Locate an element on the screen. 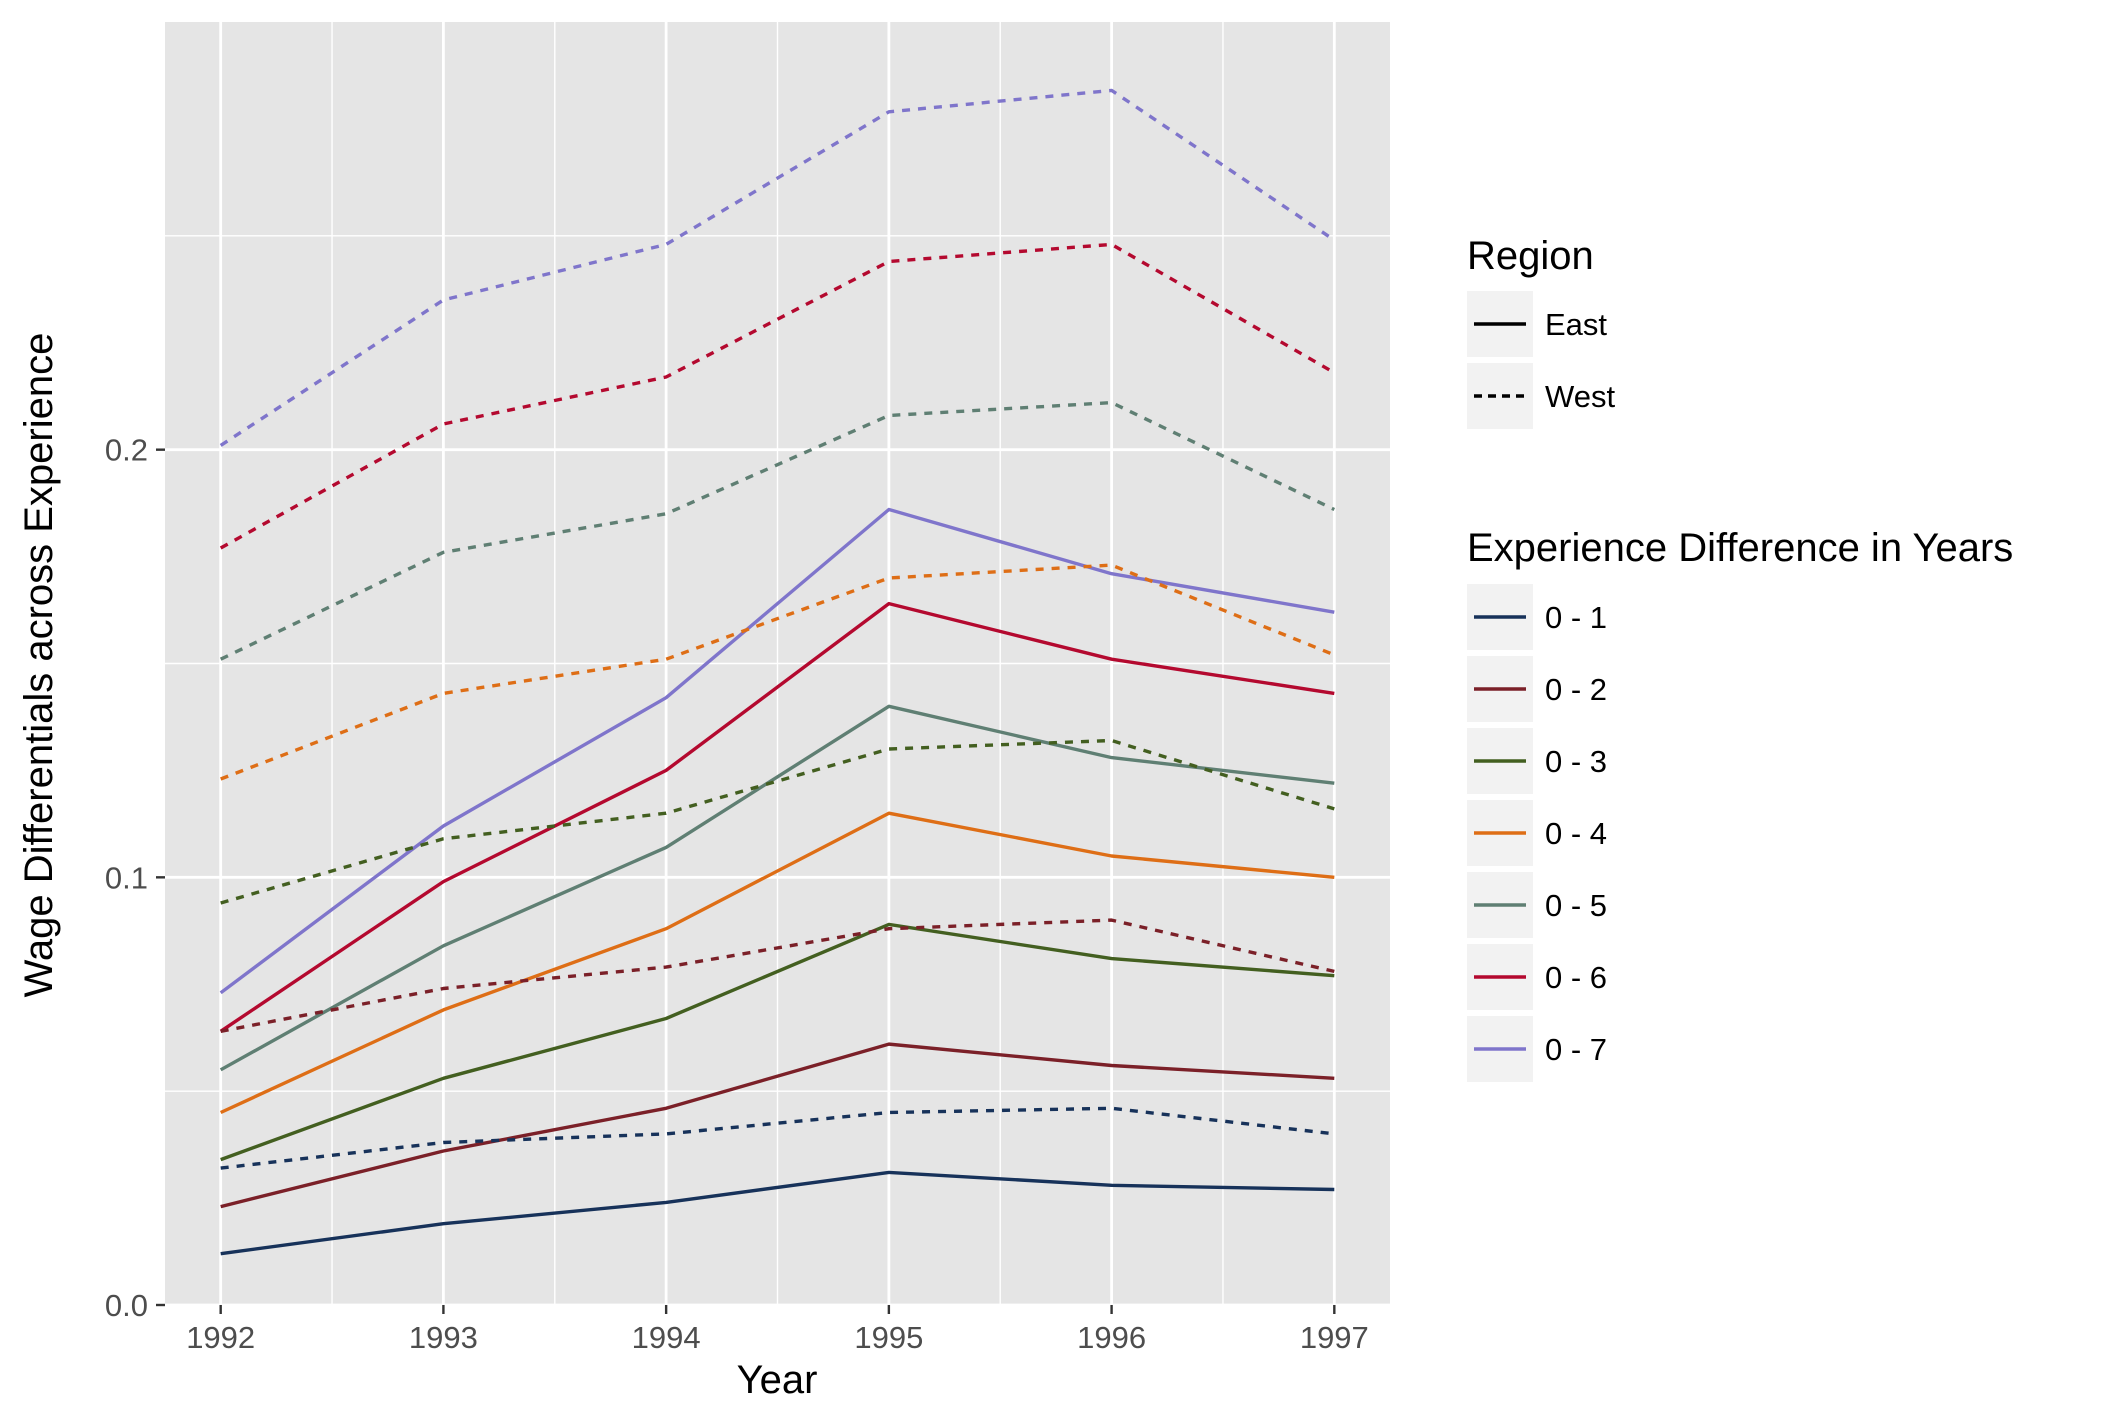 This screenshot has width=2125, height=1422. x-axis-title: Year is located at coordinates (777, 1380).